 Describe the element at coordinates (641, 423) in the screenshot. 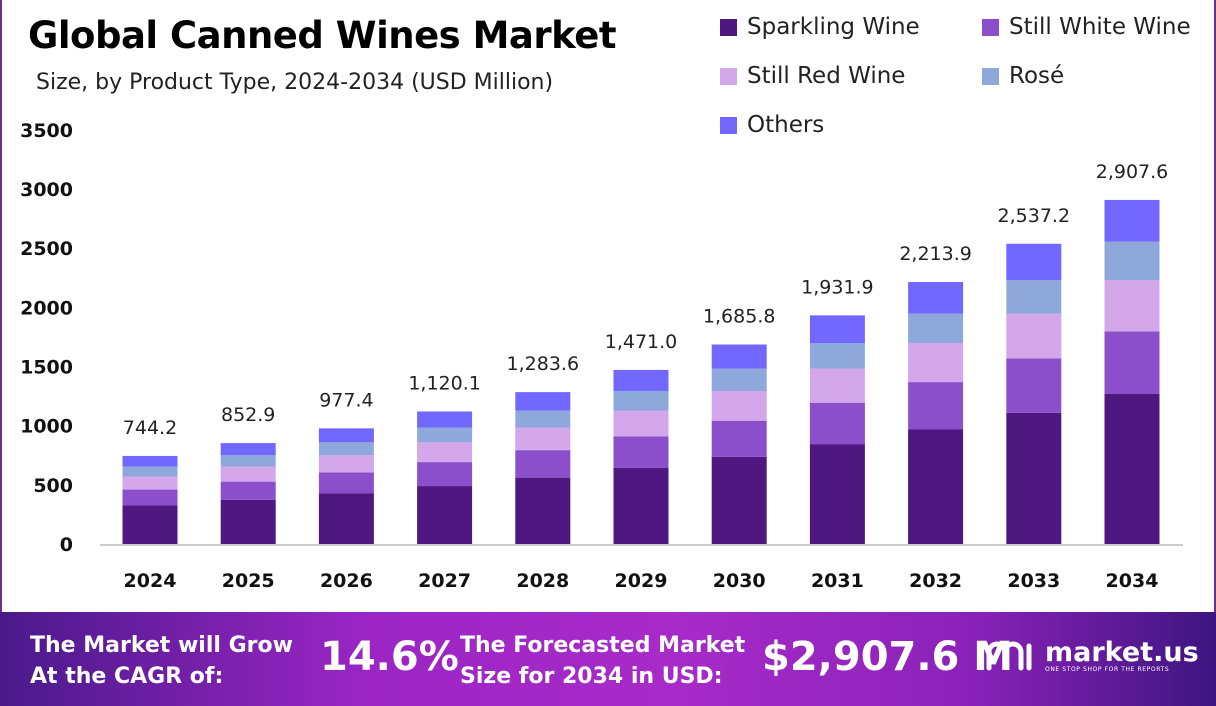

I see `bar-segment-still-red-wine-2029` at that location.